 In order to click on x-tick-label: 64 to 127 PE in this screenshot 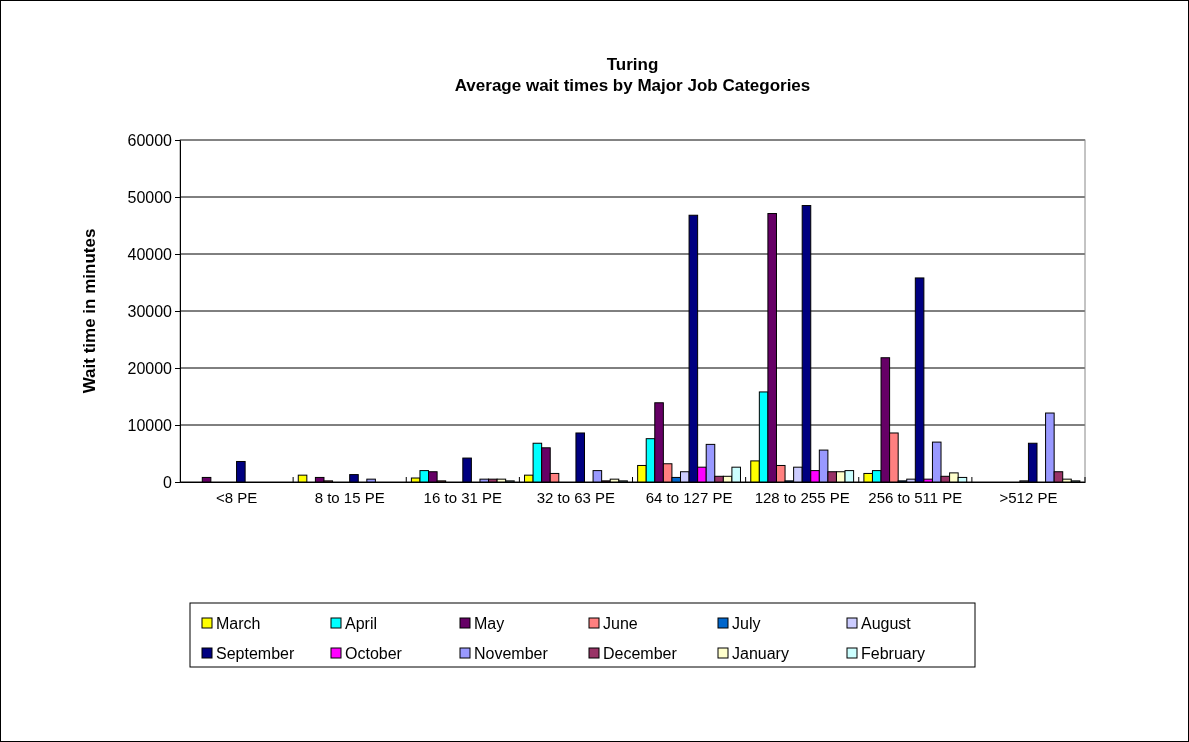, I will do `click(689, 497)`.